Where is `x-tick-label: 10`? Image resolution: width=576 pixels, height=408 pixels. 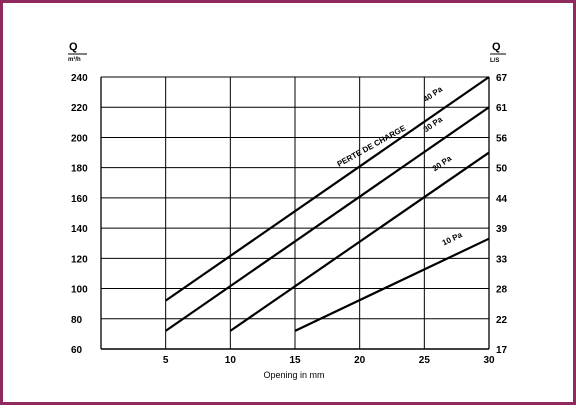
x-tick-label: 10 is located at coordinates (231, 360).